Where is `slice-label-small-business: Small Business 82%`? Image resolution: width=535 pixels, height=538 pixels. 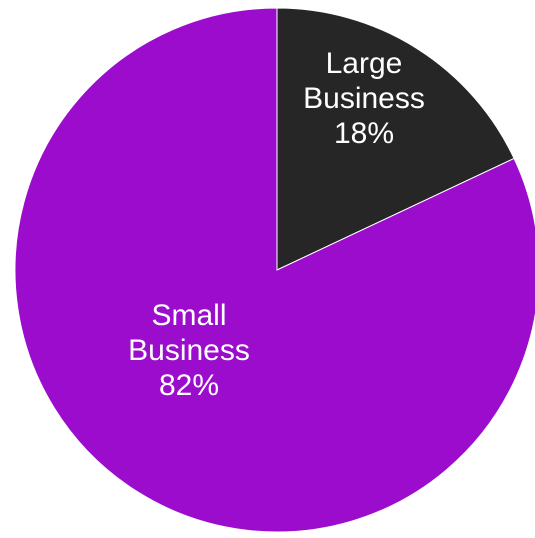
slice-label-small-business: Small Business 82% is located at coordinates (189, 350).